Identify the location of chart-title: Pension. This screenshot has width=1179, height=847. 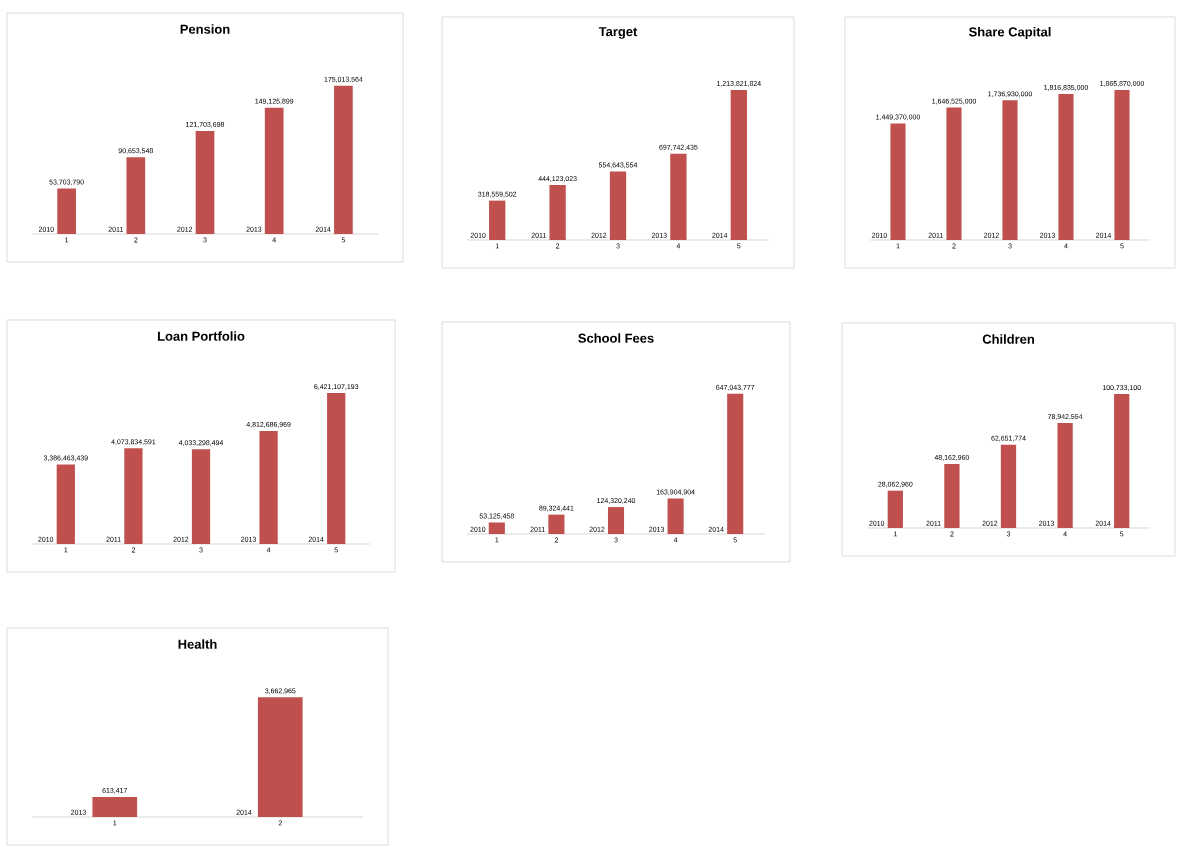
(205, 29).